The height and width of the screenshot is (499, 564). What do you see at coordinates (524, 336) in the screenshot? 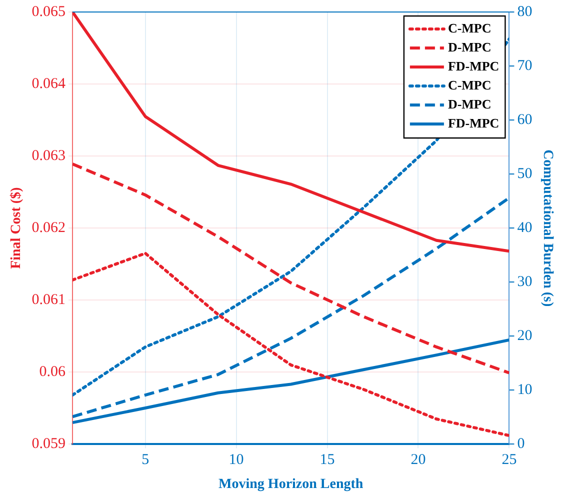
I see `y2-tick-label: 20` at bounding box center [524, 336].